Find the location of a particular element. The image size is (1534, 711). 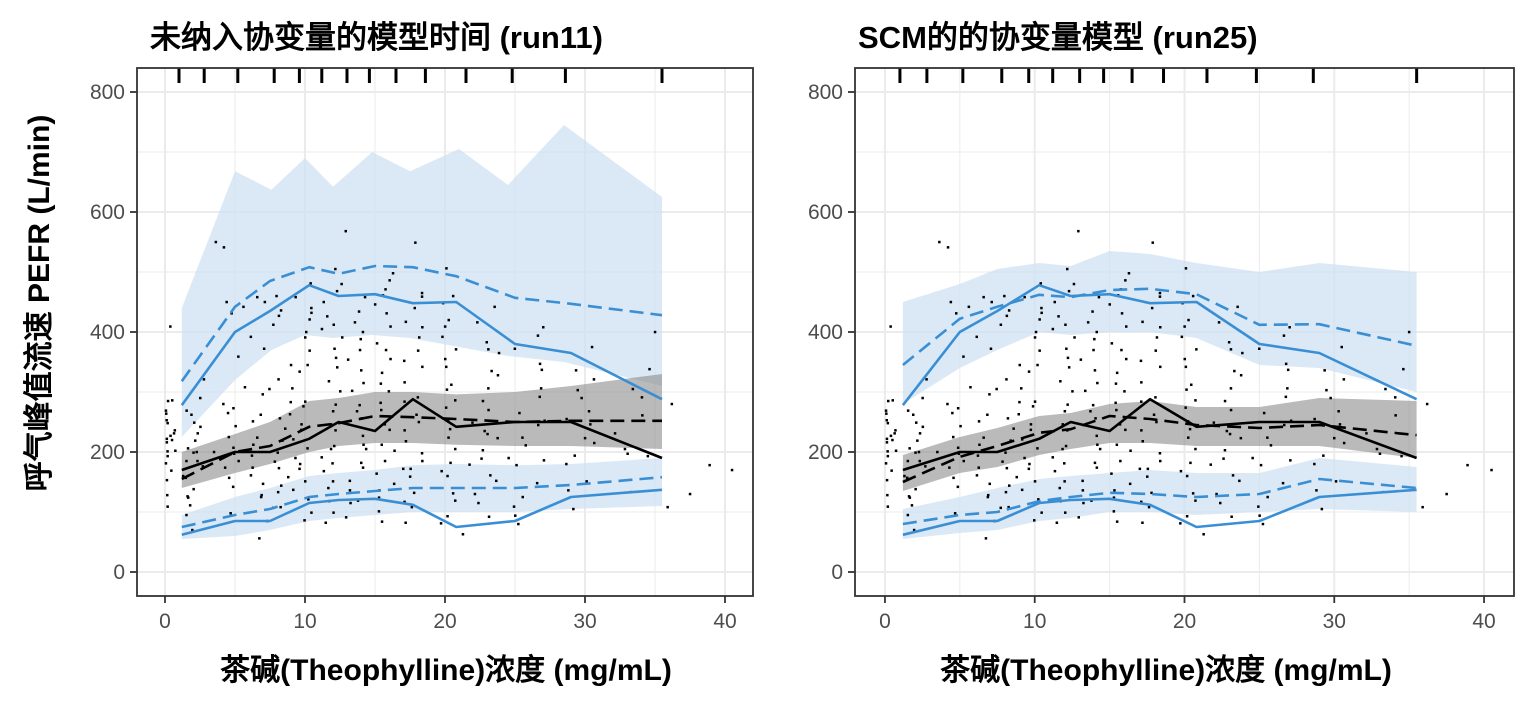

observed-p05-line is located at coordinates (422, 512).